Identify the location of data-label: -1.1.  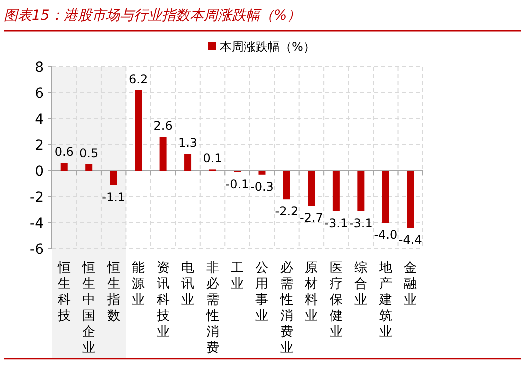
(114, 197).